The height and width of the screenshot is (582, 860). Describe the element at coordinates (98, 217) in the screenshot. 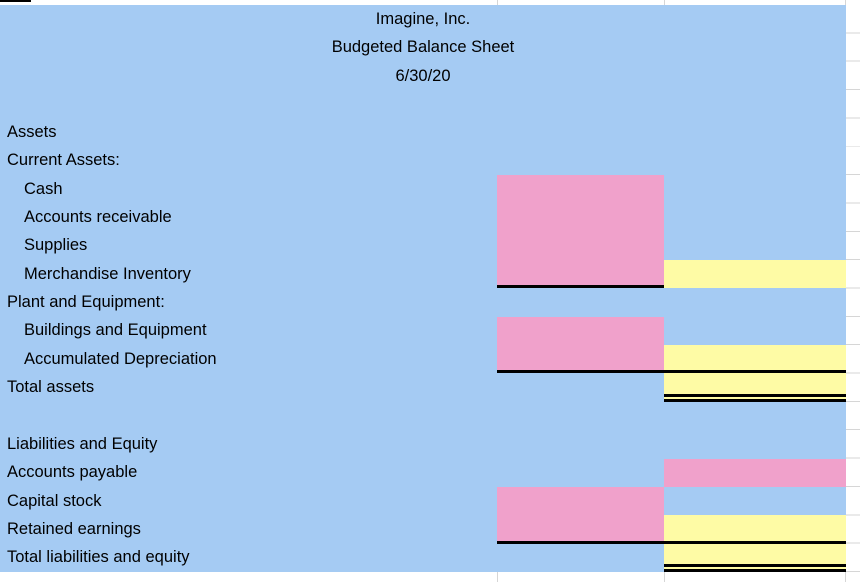

I see `accounts-receivable-label: Accounts receivable` at that location.